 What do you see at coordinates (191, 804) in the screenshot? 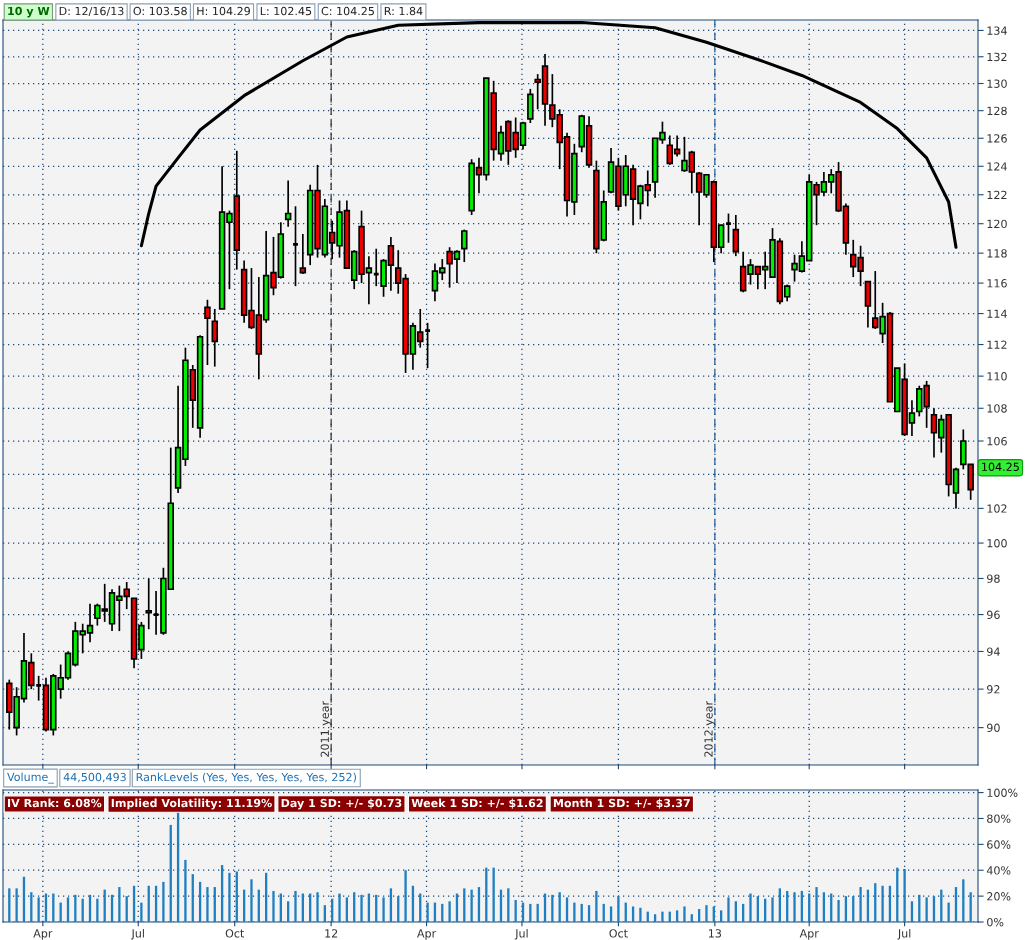
I see `annotation: Implied Volatility: 11.19%` at bounding box center [191, 804].